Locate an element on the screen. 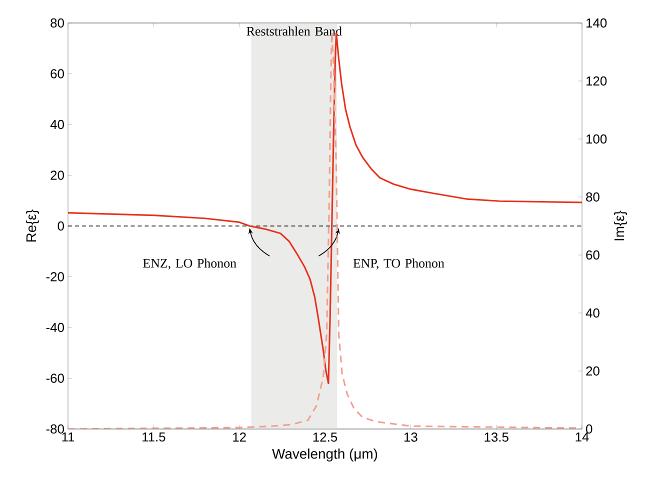 This screenshot has height=480, width=647. y2-axis-title: Im{ε} is located at coordinates (620, 225).